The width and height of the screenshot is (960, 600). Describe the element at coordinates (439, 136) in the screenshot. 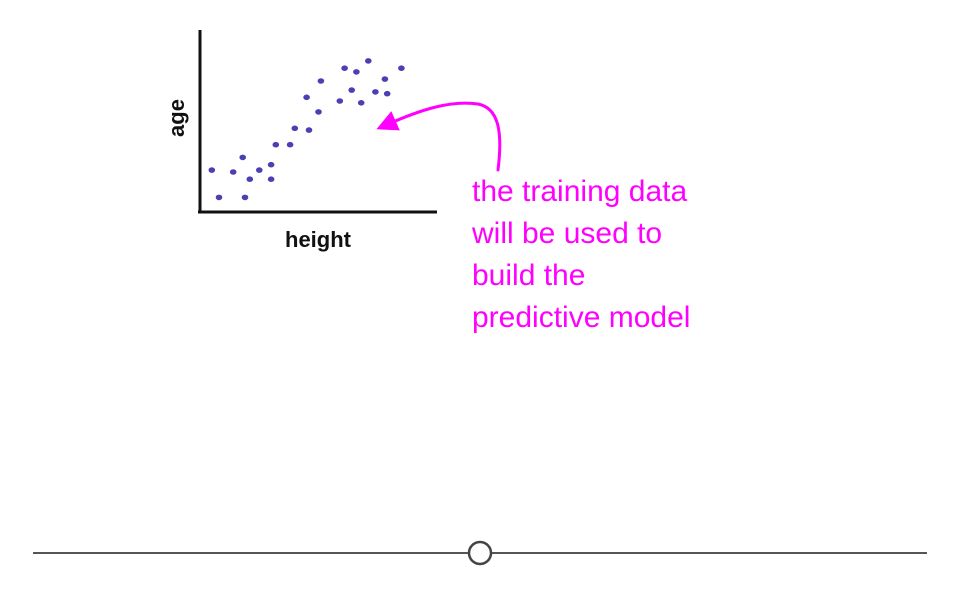

I see `annotation-arrow` at that location.